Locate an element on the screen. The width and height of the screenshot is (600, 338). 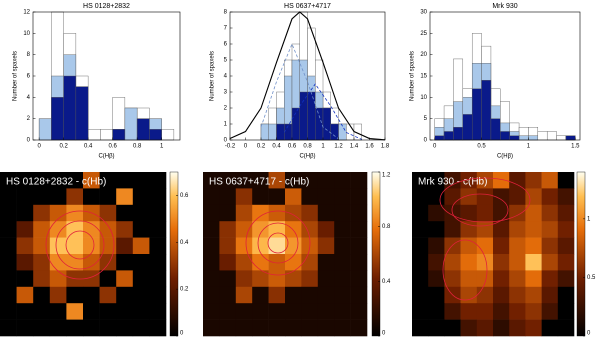
contour is located at coordinates (80, 245).